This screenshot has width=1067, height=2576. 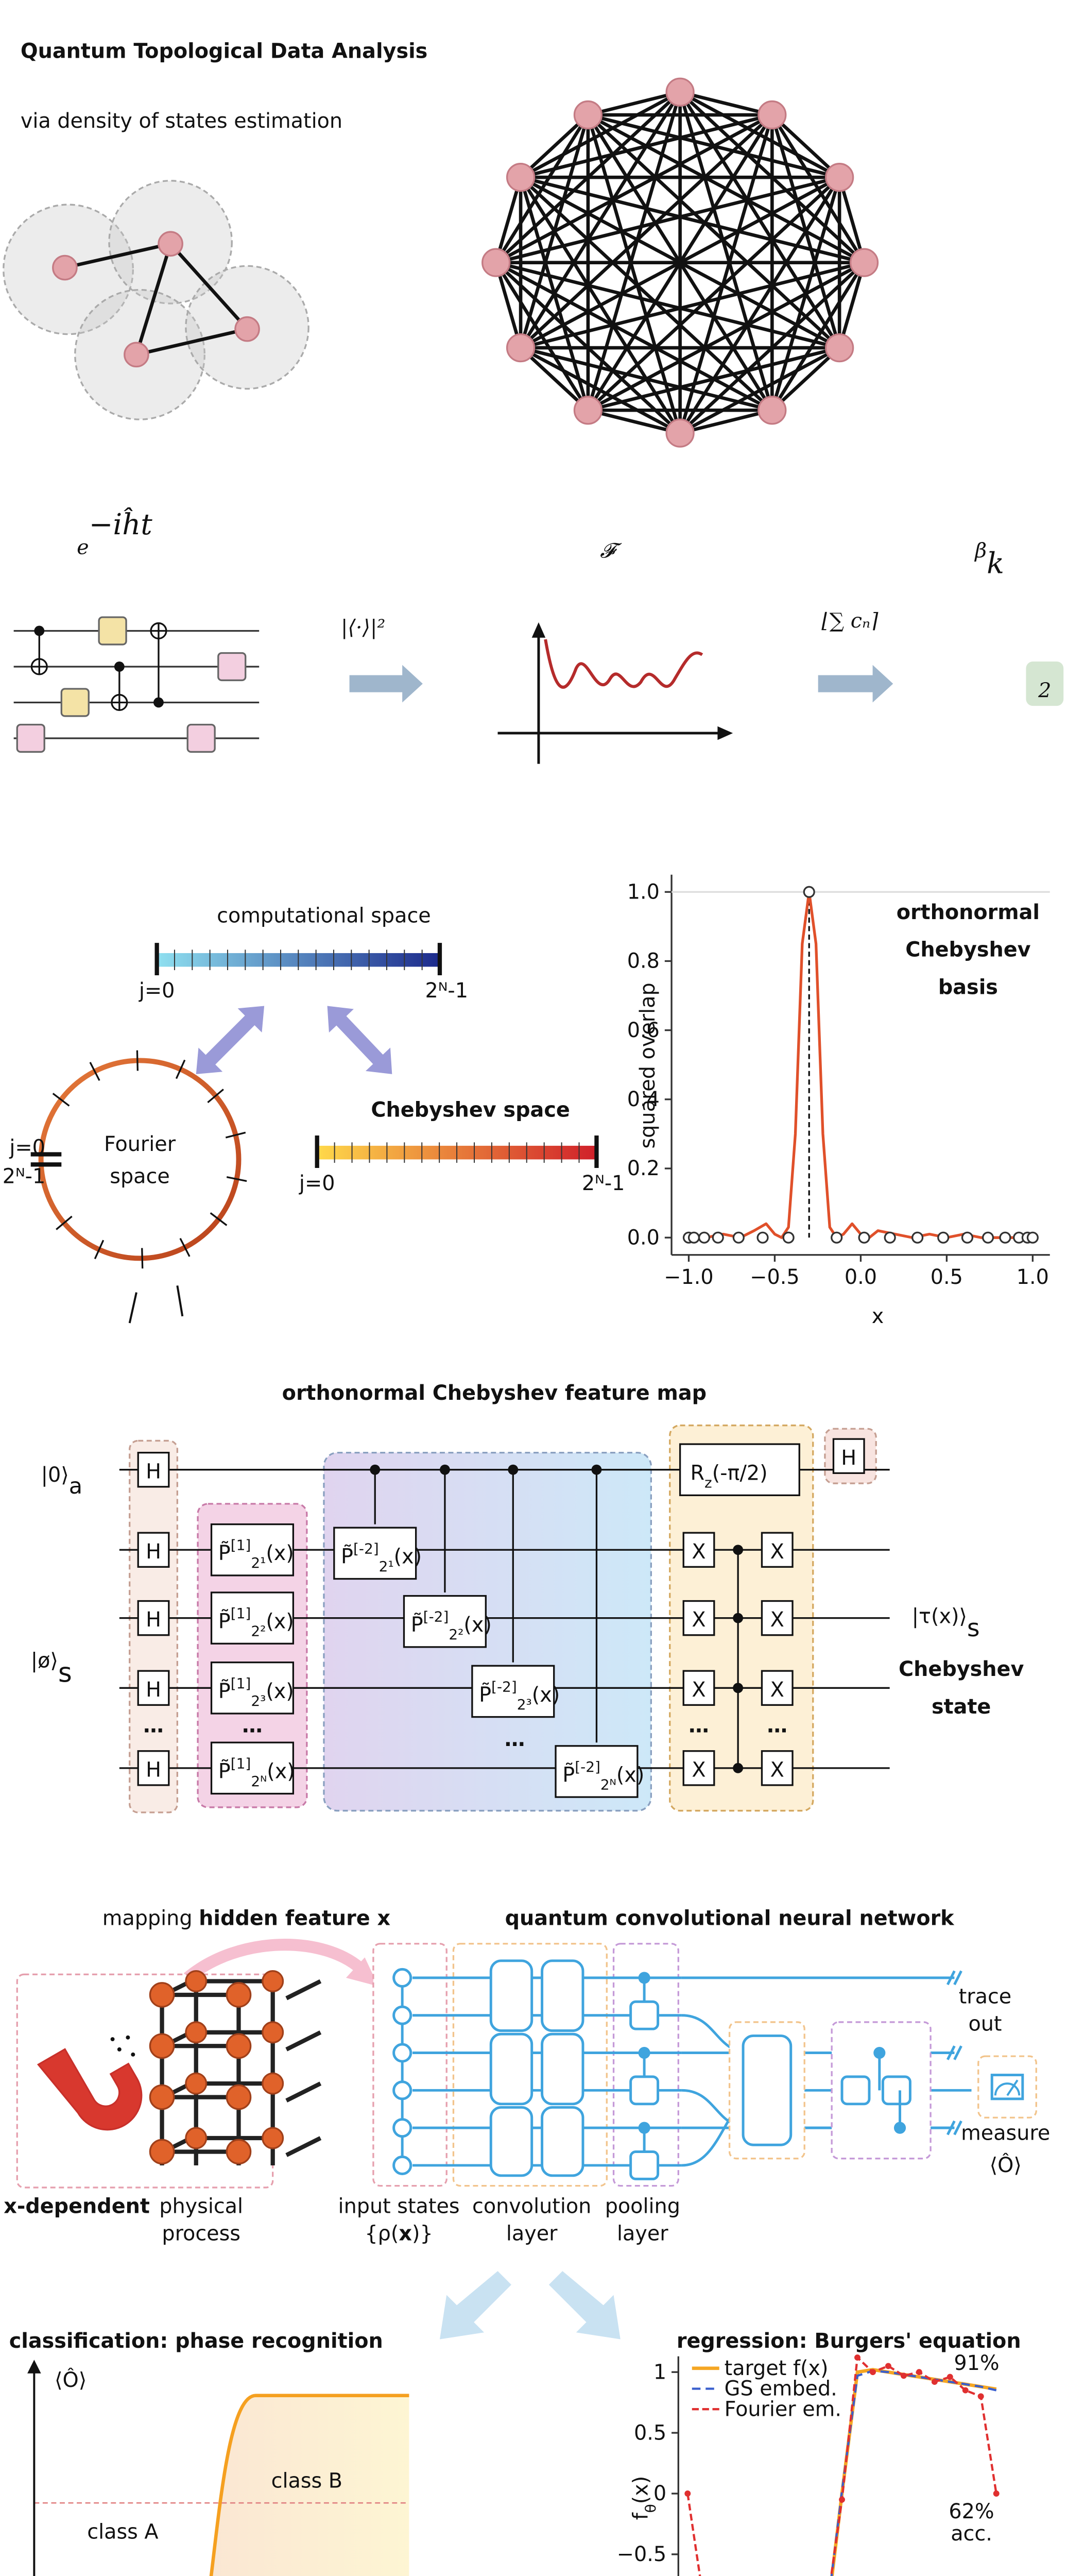 What do you see at coordinates (708, 1483) in the screenshot?
I see `text-part: z` at bounding box center [708, 1483].